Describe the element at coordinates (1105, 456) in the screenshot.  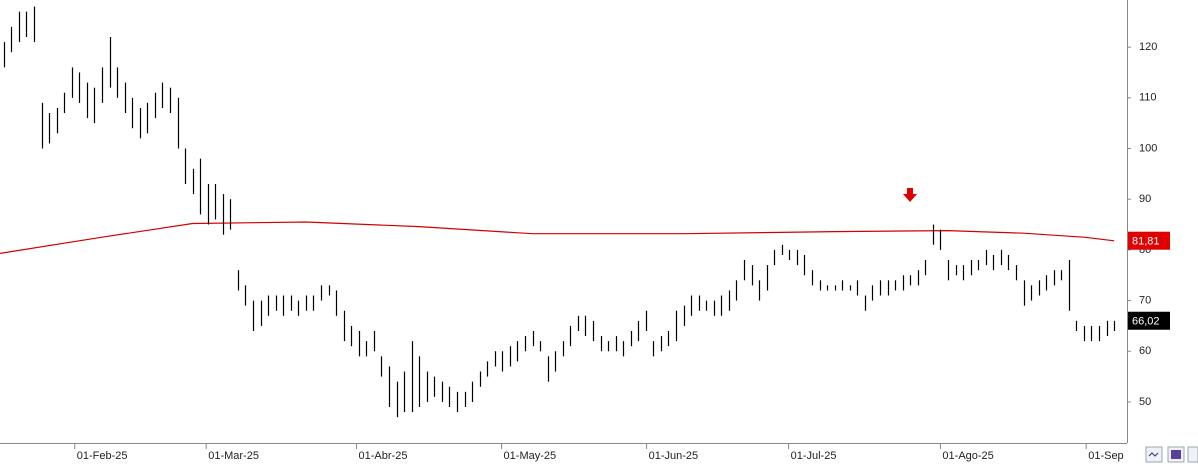
I see `x-tick-label: 01-Sep` at that location.